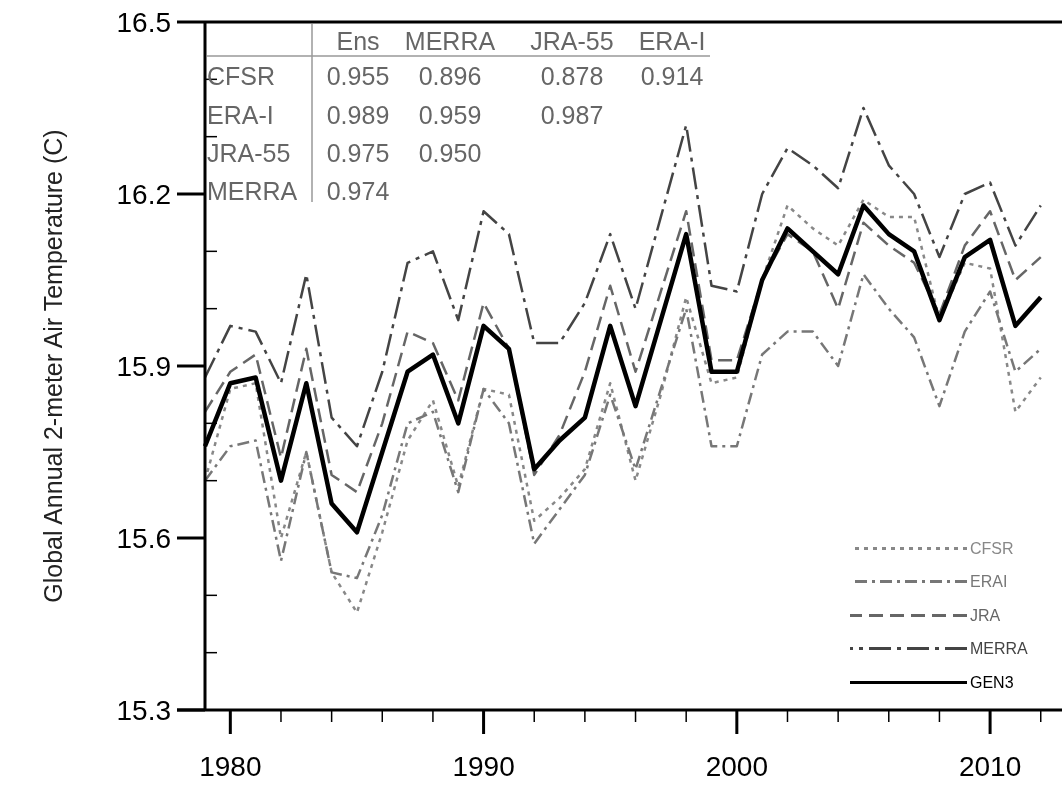  What do you see at coordinates (358, 153) in the screenshot?
I see `annotation: 0.975` at bounding box center [358, 153].